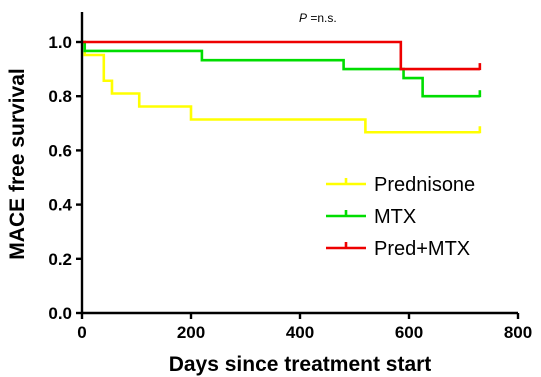  I want to click on x-axis-title: Days since treatment start, so click(300, 364).